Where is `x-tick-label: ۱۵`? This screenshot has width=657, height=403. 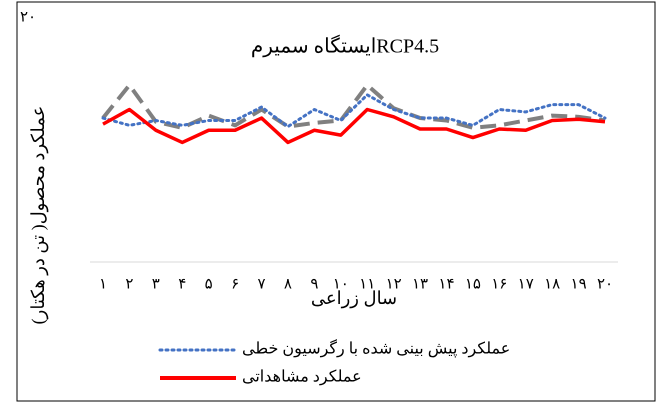
x-tick-label: ۱۵ is located at coordinates (473, 284).